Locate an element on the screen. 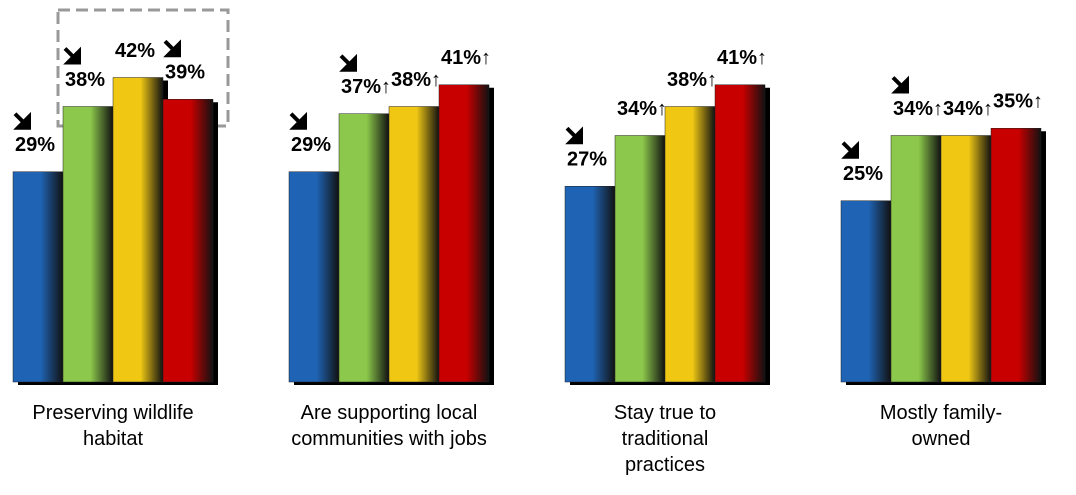 The height and width of the screenshot is (495, 1076). category-label: Mostly family-owned is located at coordinates (941, 426).